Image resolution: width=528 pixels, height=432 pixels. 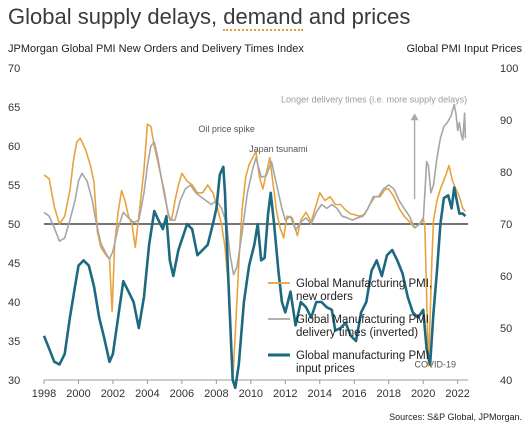 I want to click on y-right-tick-label: 70, so click(x=506, y=225).